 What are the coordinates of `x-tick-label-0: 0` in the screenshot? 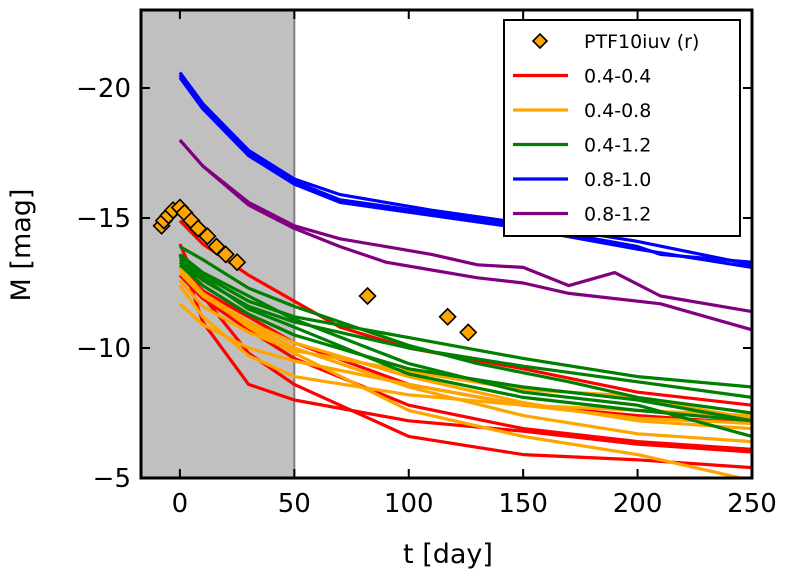 It's located at (180, 504).